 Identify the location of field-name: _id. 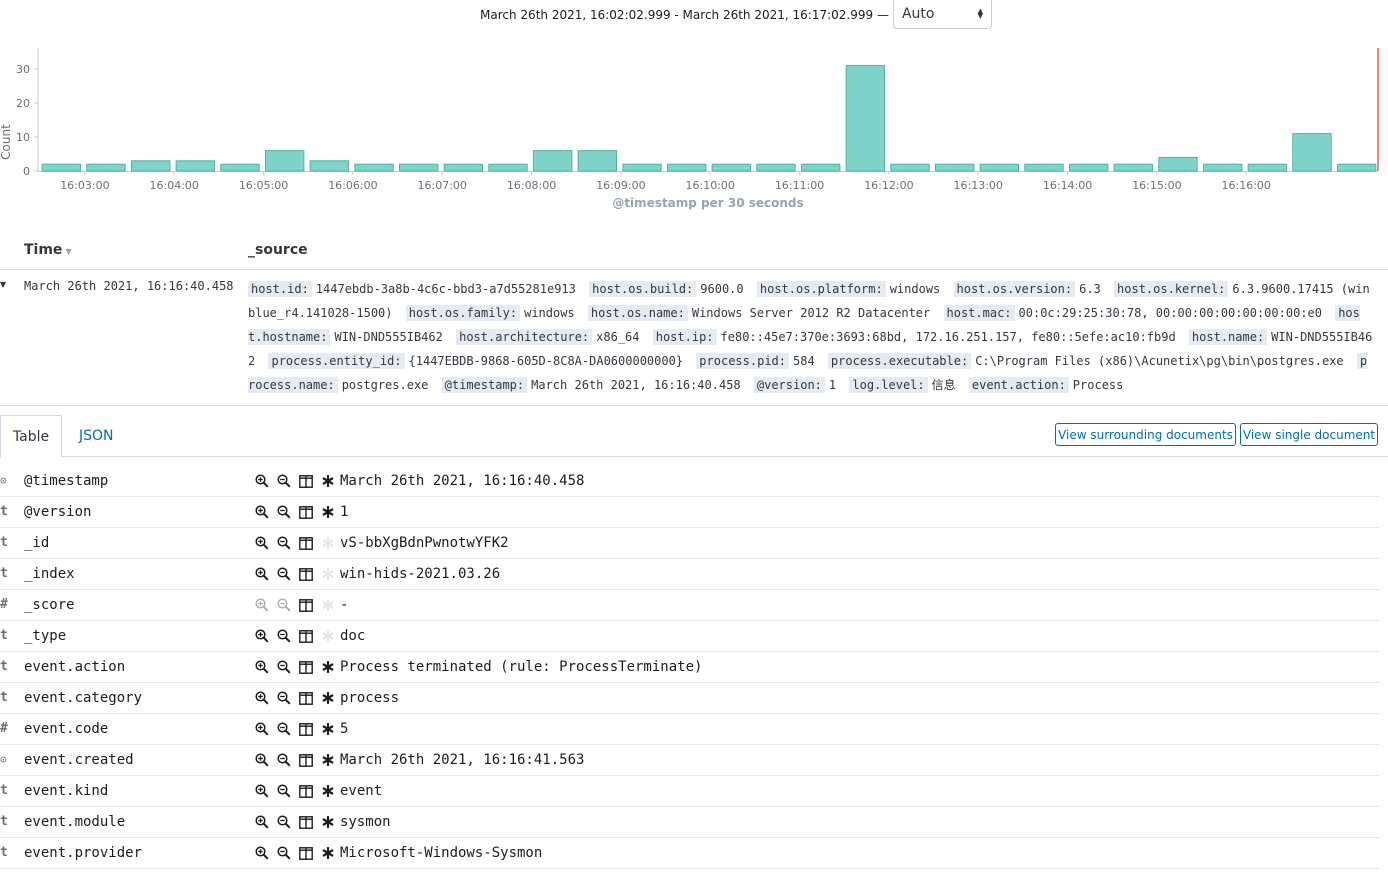
(37, 543).